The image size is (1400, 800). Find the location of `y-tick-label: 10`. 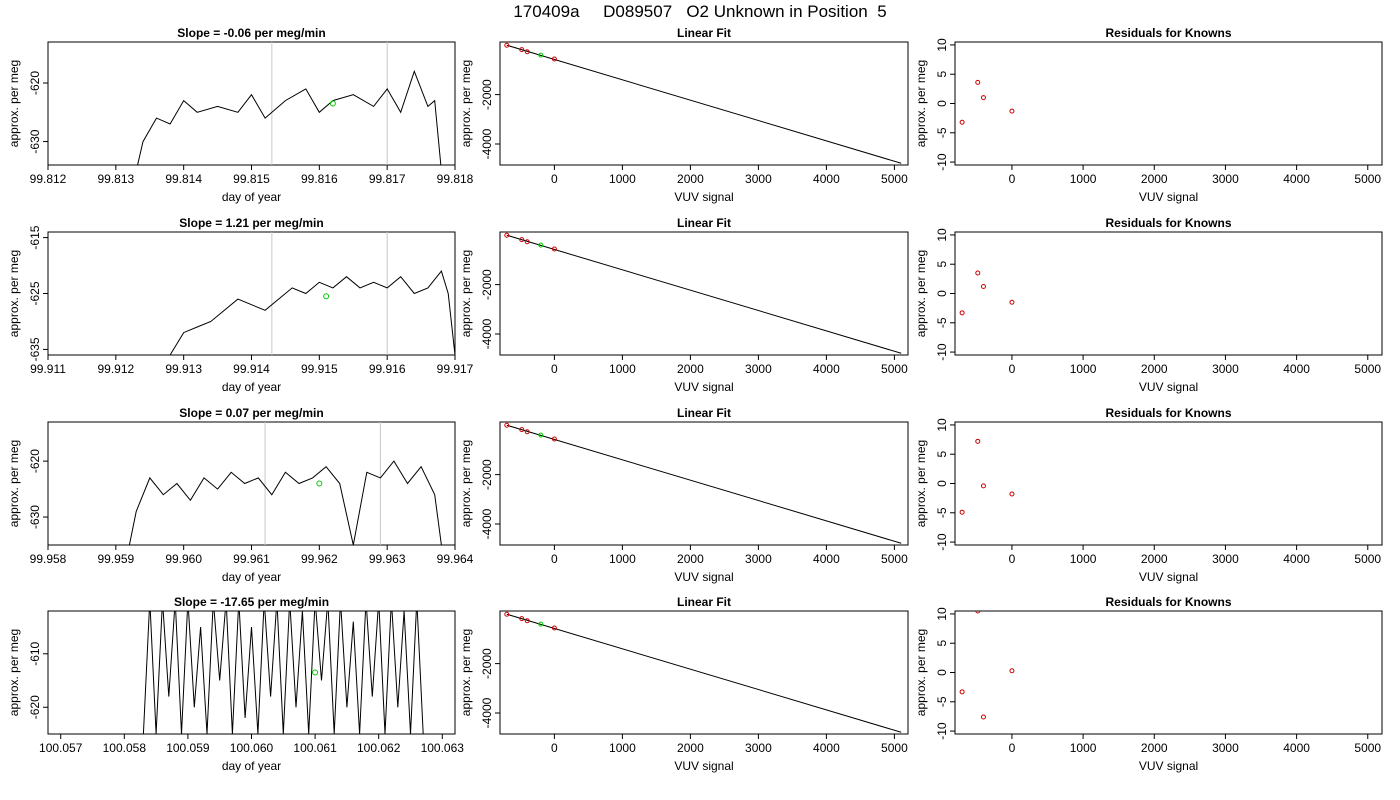

y-tick-label: 10 is located at coordinates (942, 425).